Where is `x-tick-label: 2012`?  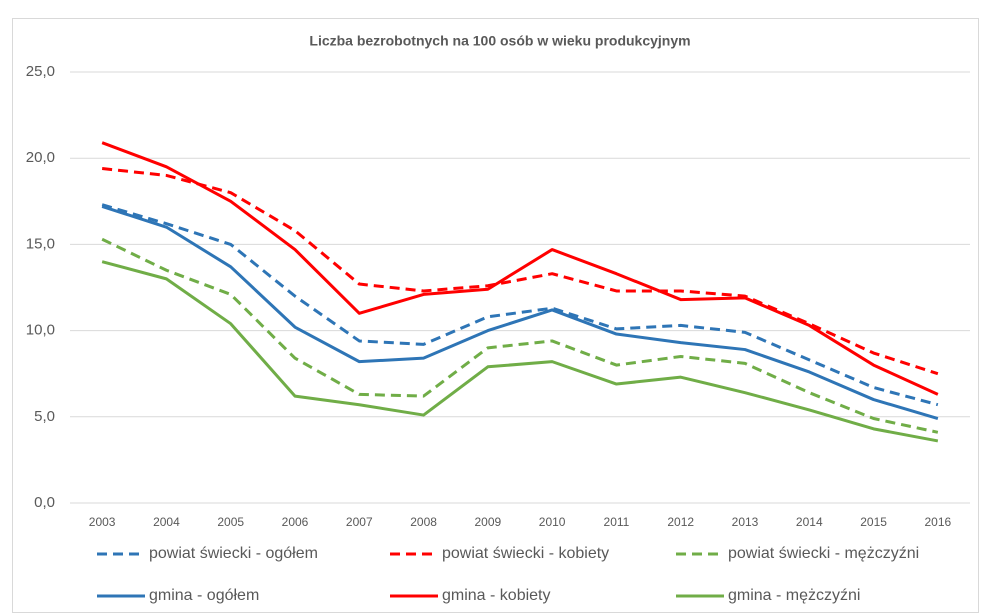 x-tick-label: 2012 is located at coordinates (680, 522).